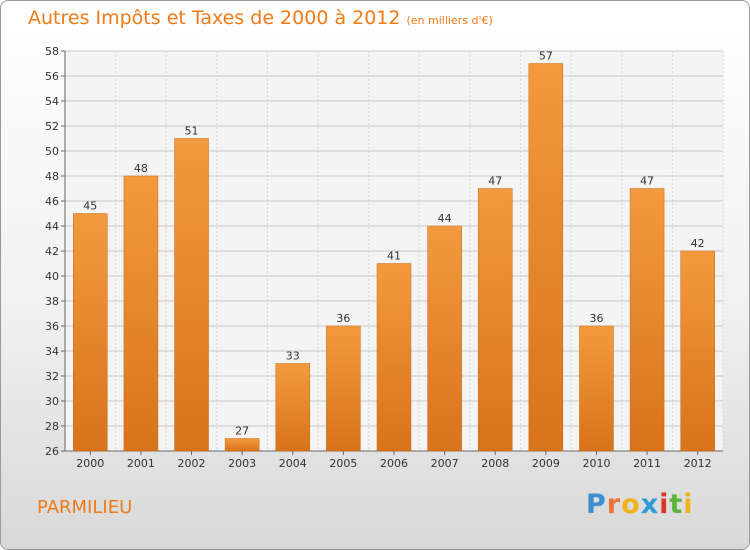 Image resolution: width=750 pixels, height=550 pixels. I want to click on y-tick-label: 46, so click(52, 201).